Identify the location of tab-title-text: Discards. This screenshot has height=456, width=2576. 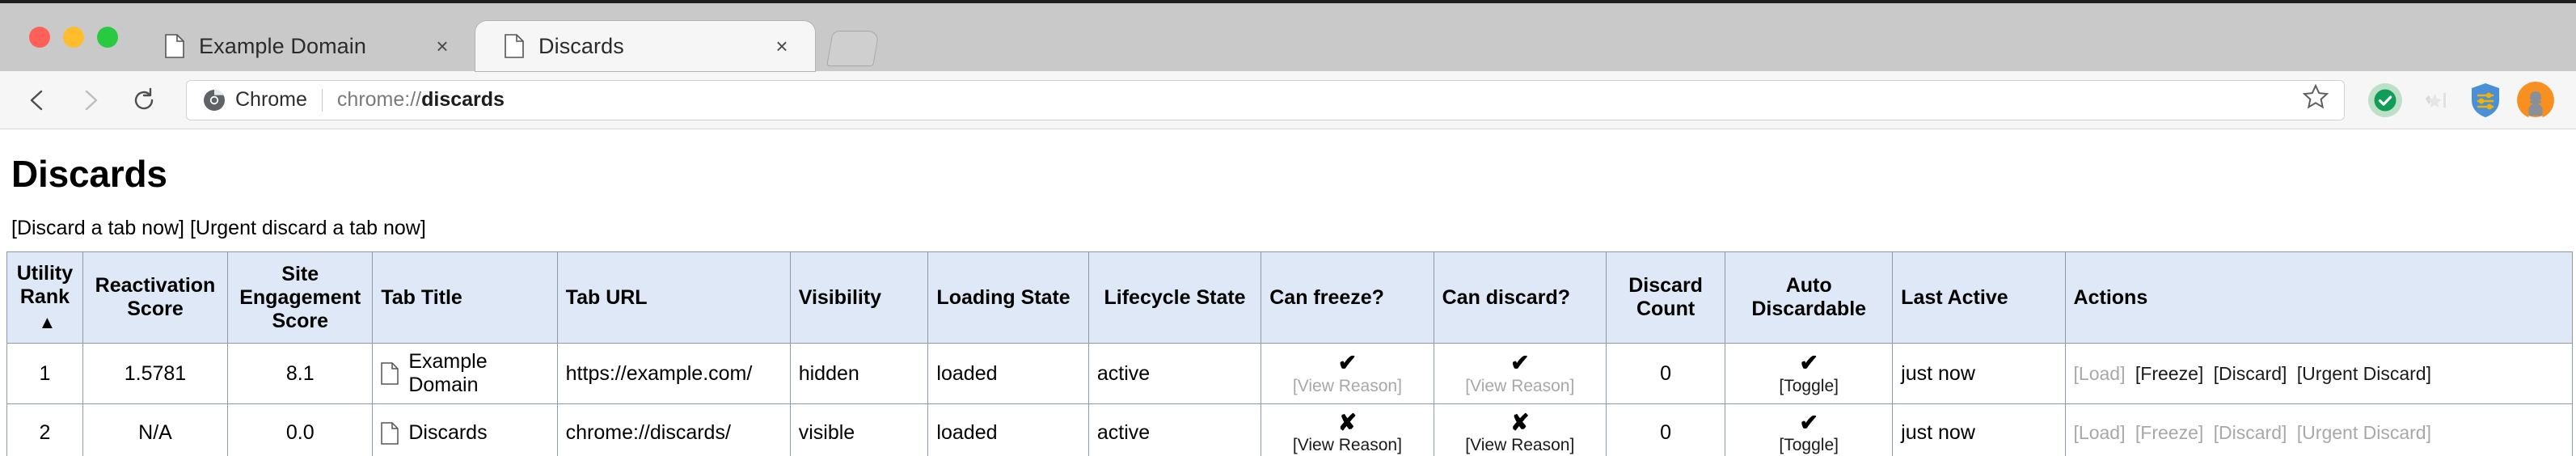
(448, 433).